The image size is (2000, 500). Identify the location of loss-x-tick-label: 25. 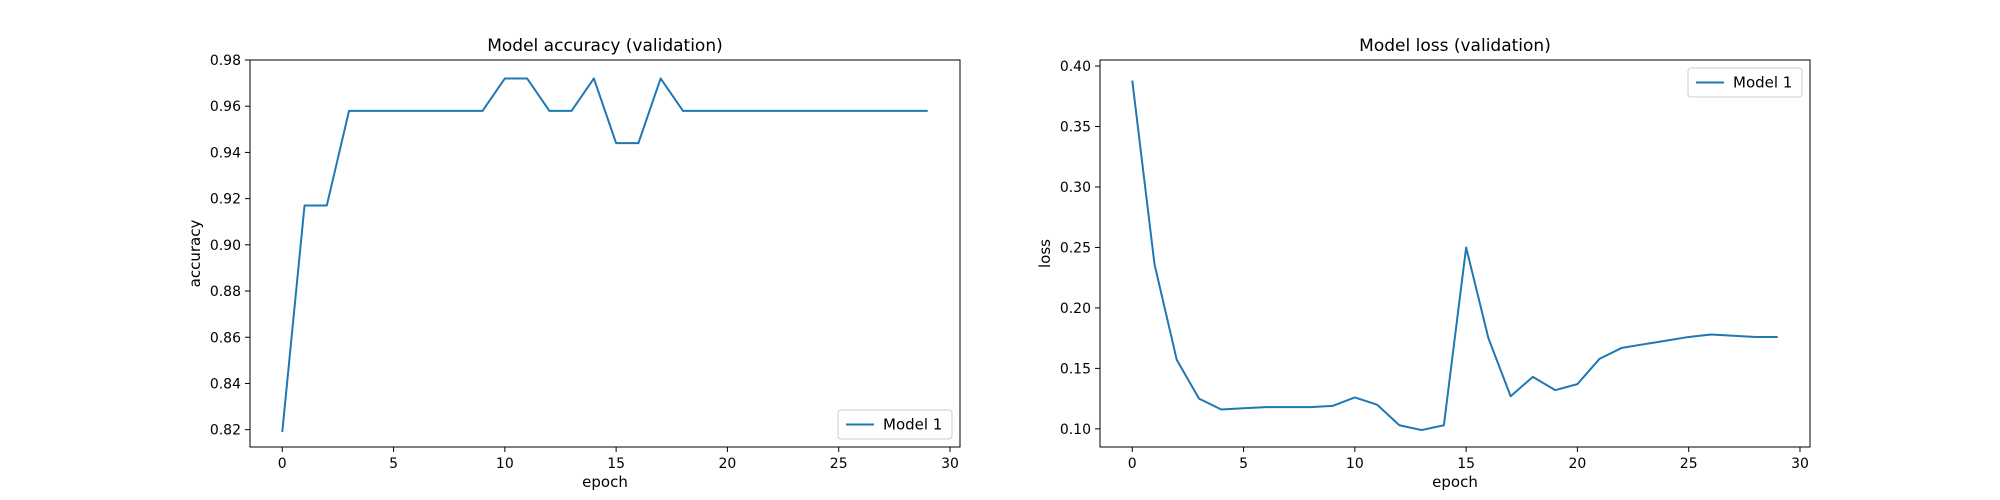
(1689, 464).